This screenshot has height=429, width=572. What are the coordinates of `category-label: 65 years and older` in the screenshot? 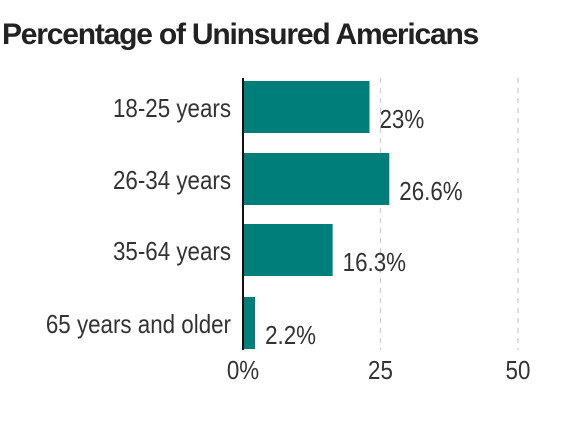 It's located at (138, 324).